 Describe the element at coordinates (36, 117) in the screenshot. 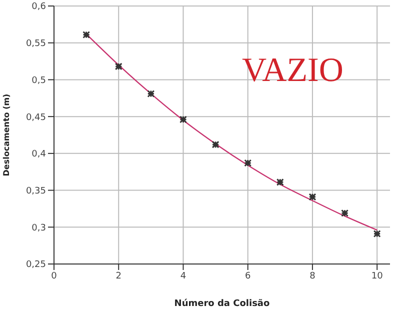

I see `y-tick-label: 0,45` at that location.